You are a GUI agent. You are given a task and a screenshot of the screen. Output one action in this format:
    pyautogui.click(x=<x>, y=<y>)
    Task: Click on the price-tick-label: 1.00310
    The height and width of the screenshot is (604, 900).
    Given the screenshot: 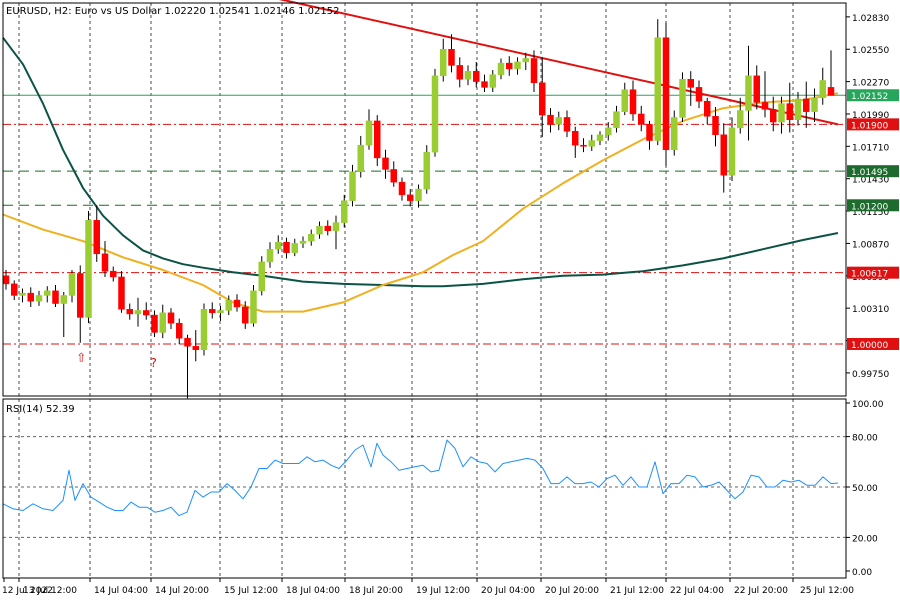 What is the action you would take?
    pyautogui.click(x=870, y=310)
    